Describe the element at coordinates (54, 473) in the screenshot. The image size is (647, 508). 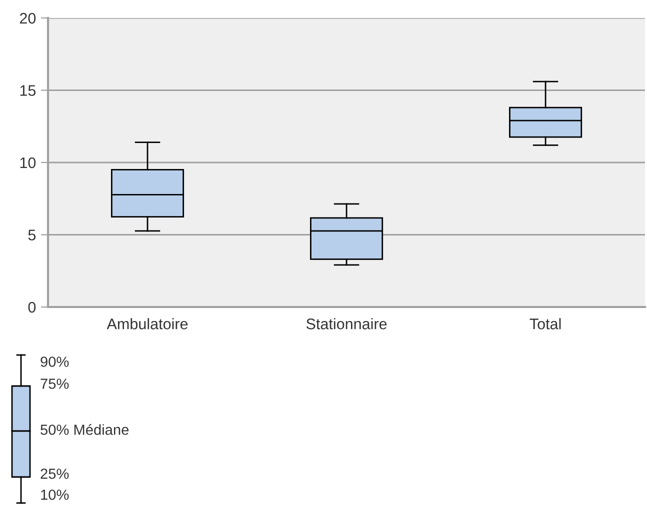
I see `text: 25%` at that location.